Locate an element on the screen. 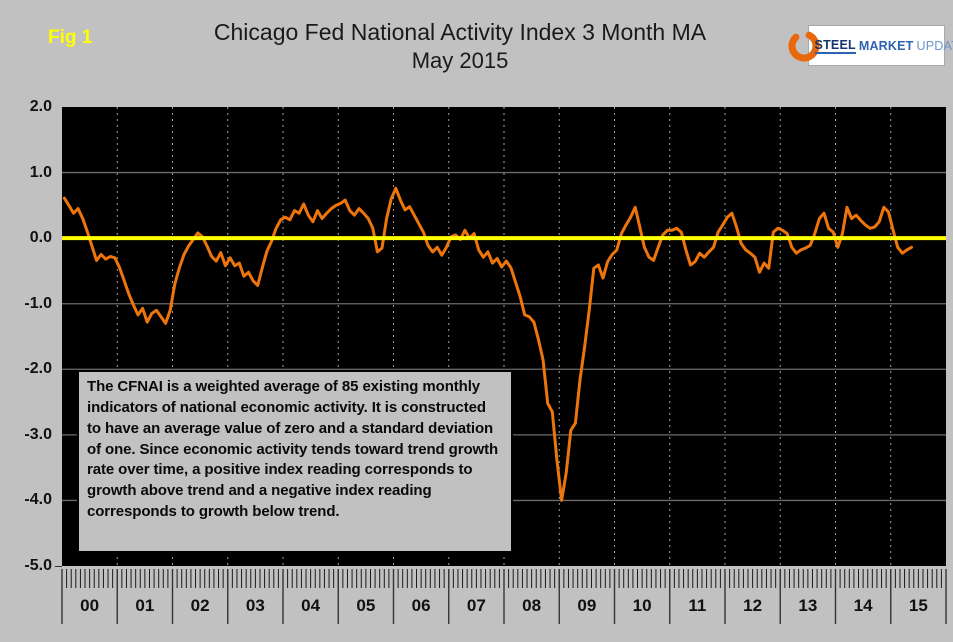  y-tick-label: -5.0 is located at coordinates (38, 565).